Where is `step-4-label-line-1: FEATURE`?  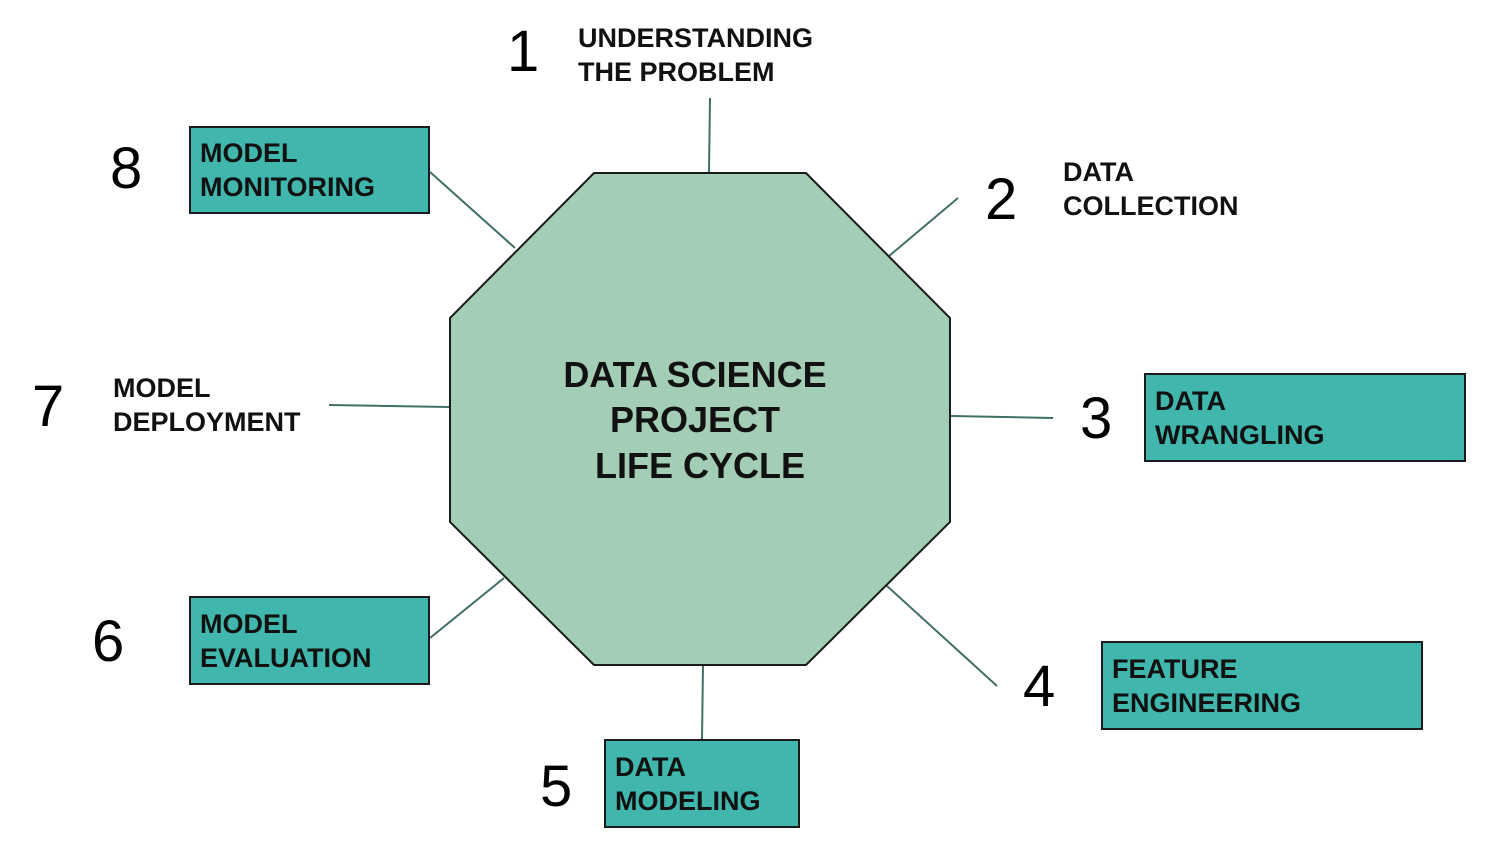 step-4-label-line-1: FEATURE is located at coordinates (1175, 669).